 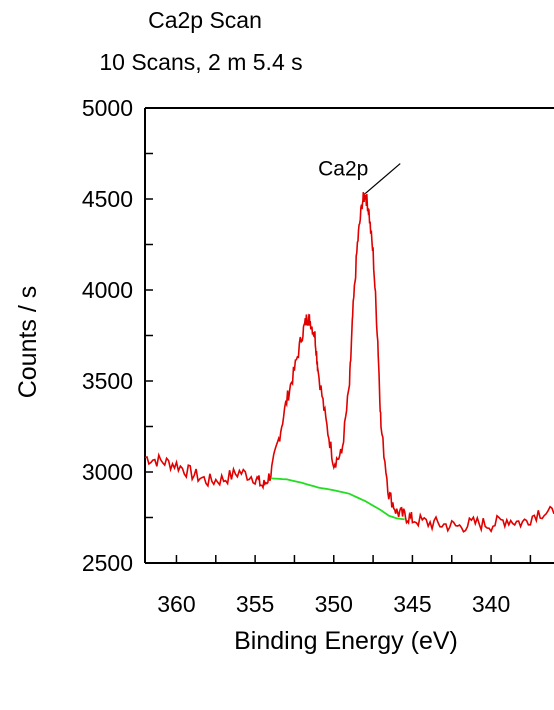 I want to click on x-axis-label: Binding Energy (eV), so click(x=346, y=641).